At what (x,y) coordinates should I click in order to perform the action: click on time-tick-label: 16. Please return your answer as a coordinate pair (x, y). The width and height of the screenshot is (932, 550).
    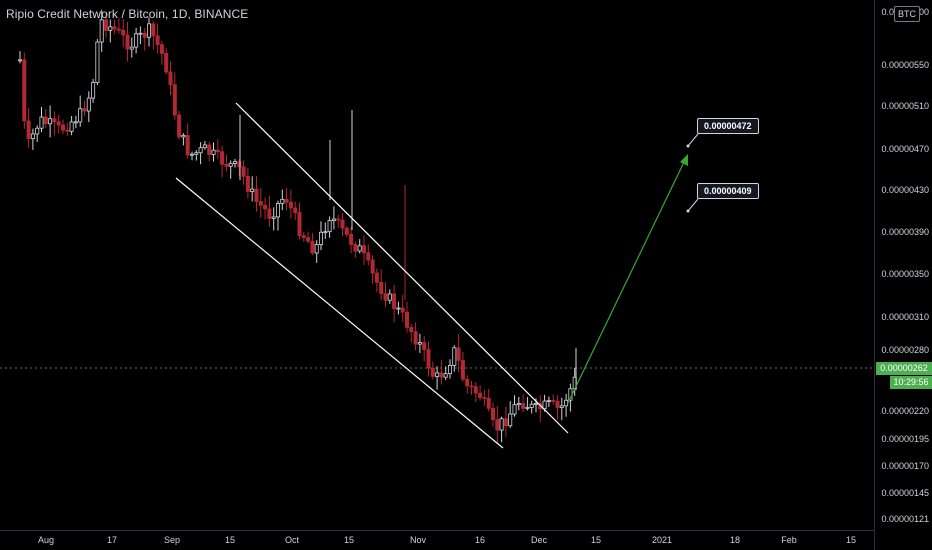
    Looking at the image, I should click on (480, 540).